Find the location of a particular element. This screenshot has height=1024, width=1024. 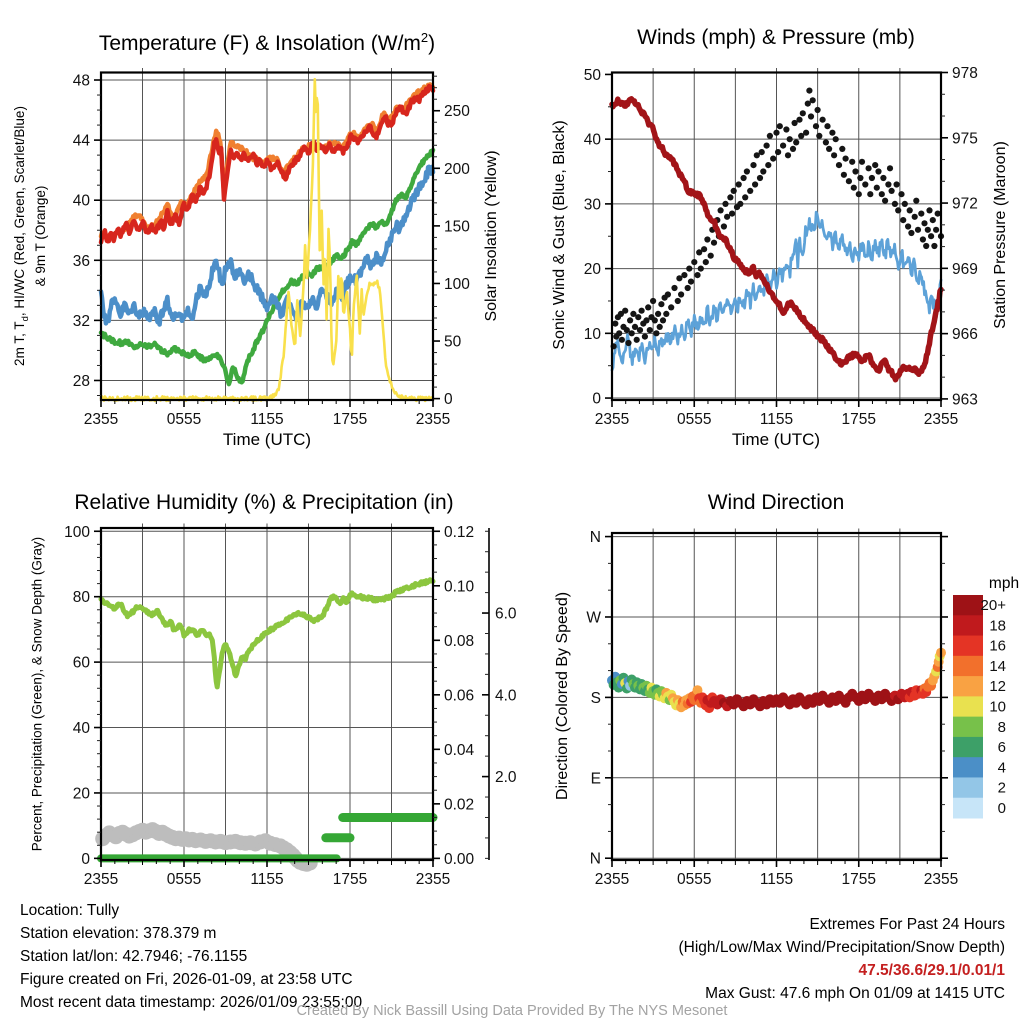

y-tick-label: 48 is located at coordinates (81, 81).